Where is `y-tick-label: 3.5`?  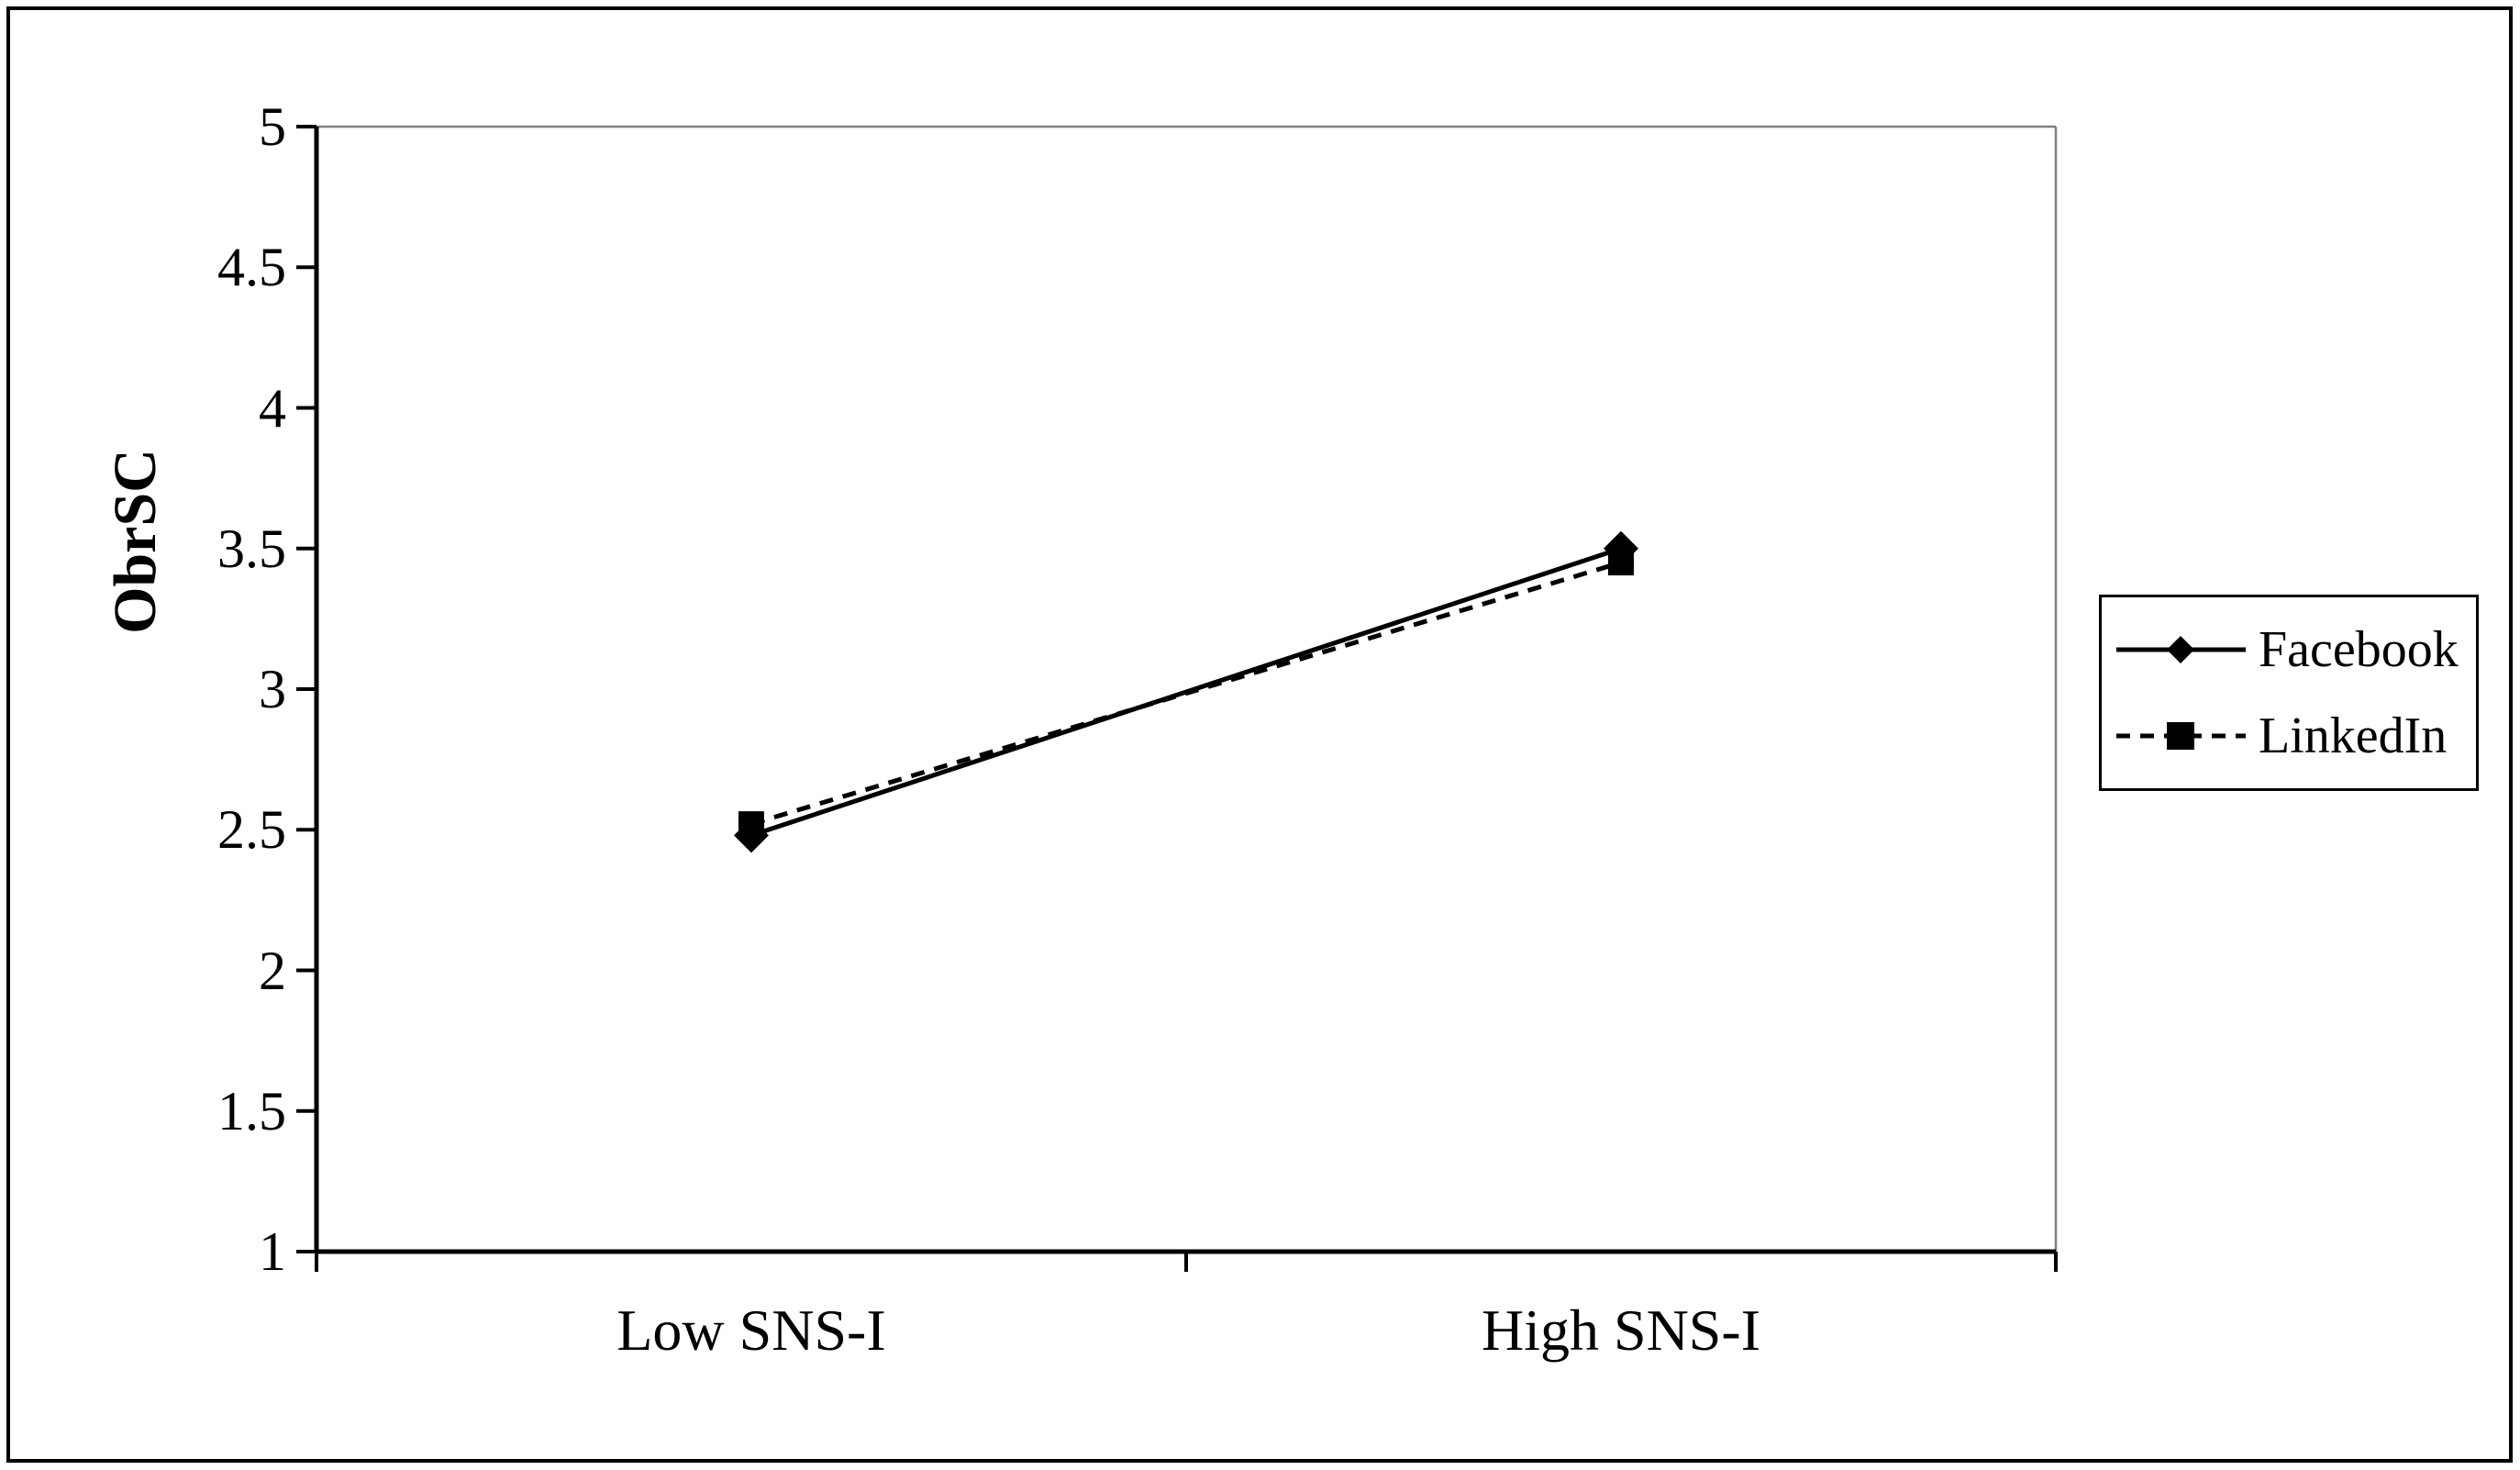
y-tick-label: 3.5 is located at coordinates (251, 548).